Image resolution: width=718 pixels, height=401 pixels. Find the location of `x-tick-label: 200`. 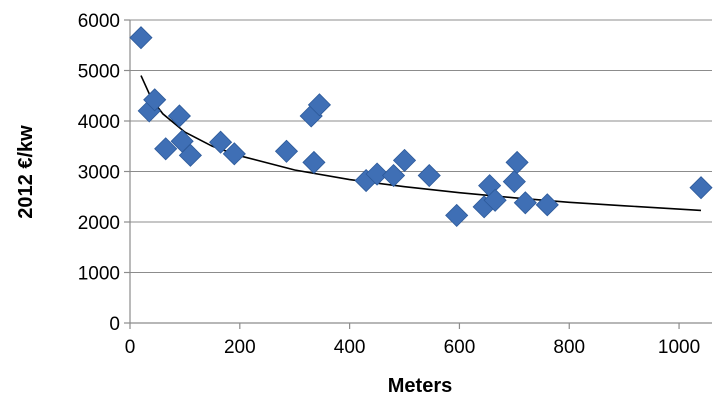

x-tick-label: 200 is located at coordinates (240, 347).